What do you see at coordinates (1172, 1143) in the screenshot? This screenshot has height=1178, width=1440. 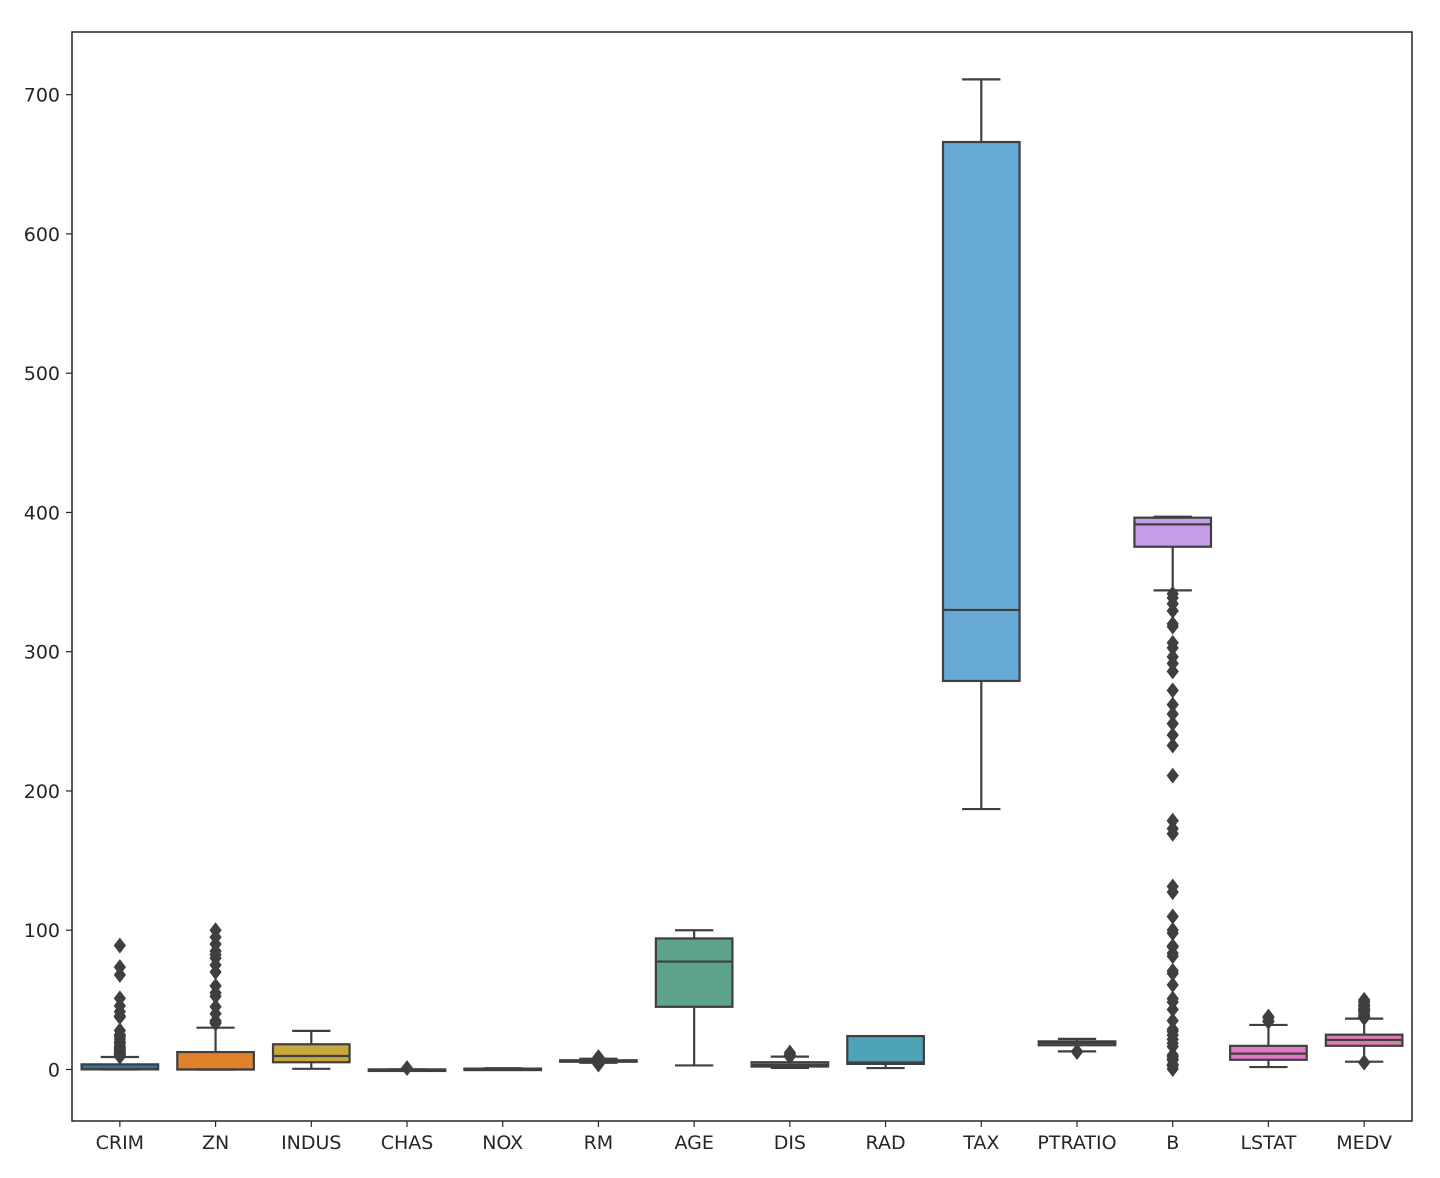 I see `x-tick-label: B` at bounding box center [1172, 1143].